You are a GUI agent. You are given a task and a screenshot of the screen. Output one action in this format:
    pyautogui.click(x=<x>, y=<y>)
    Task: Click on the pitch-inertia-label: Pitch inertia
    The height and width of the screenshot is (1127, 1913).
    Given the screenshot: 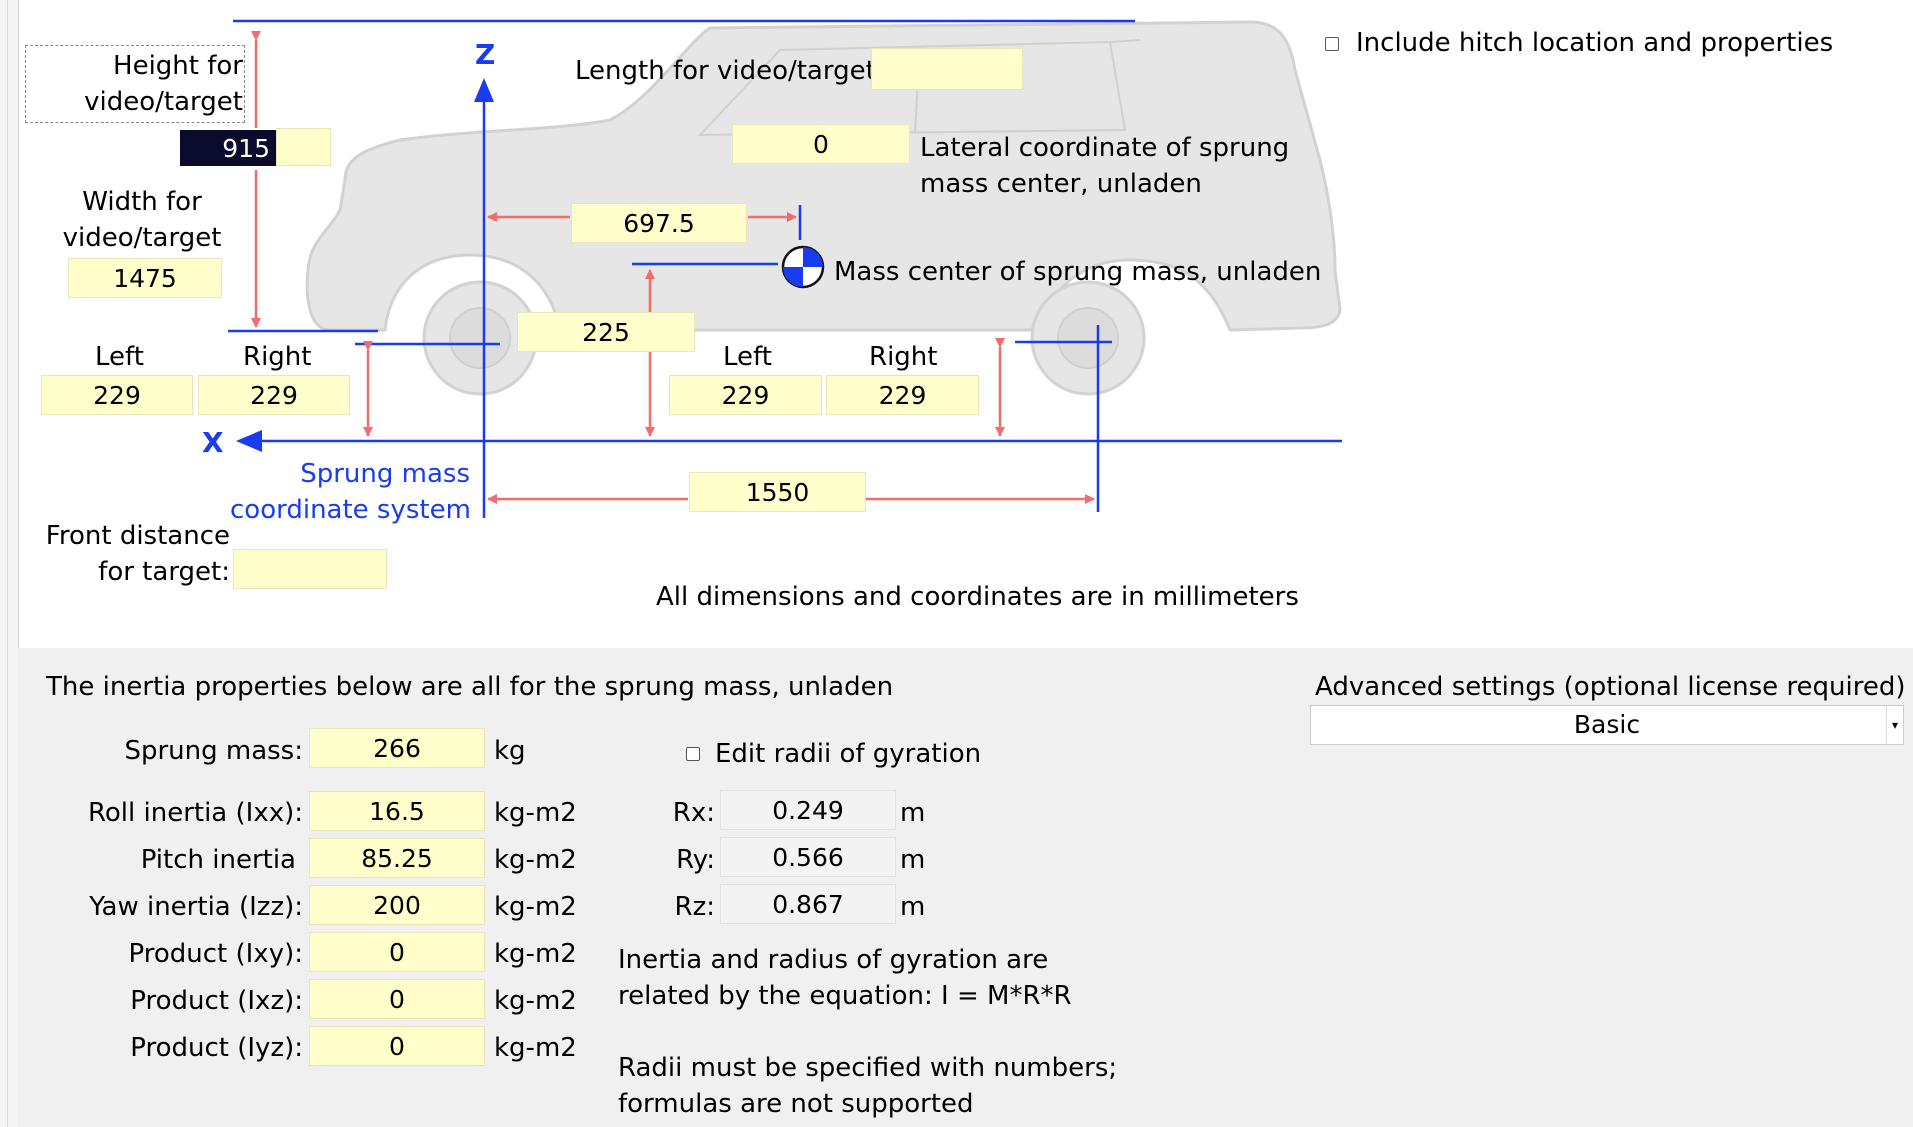 What is the action you would take?
    pyautogui.click(x=218, y=860)
    